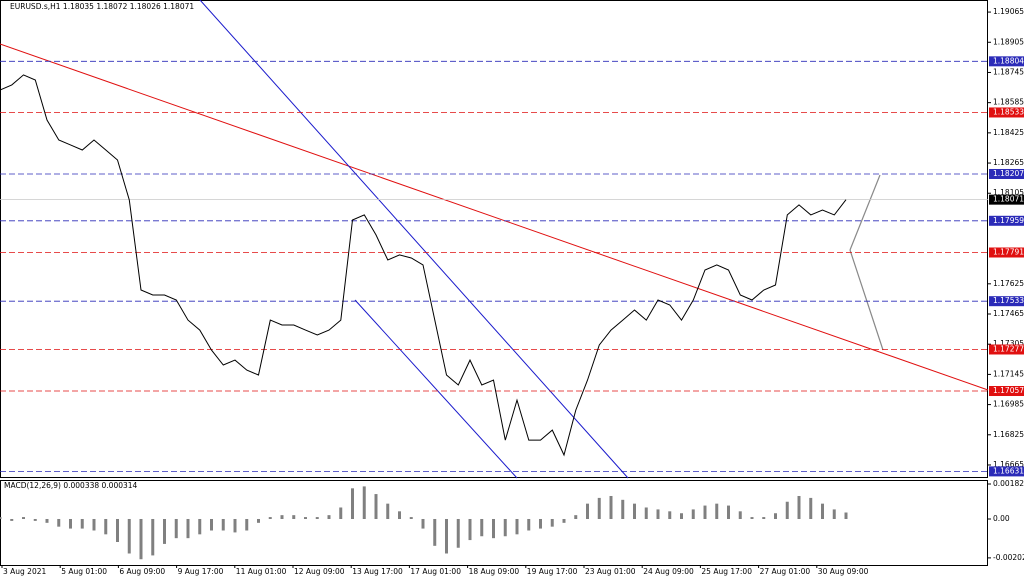  Describe the element at coordinates (1008, 192) in the screenshot. I see `y-tick-label: 1.18105` at that location.